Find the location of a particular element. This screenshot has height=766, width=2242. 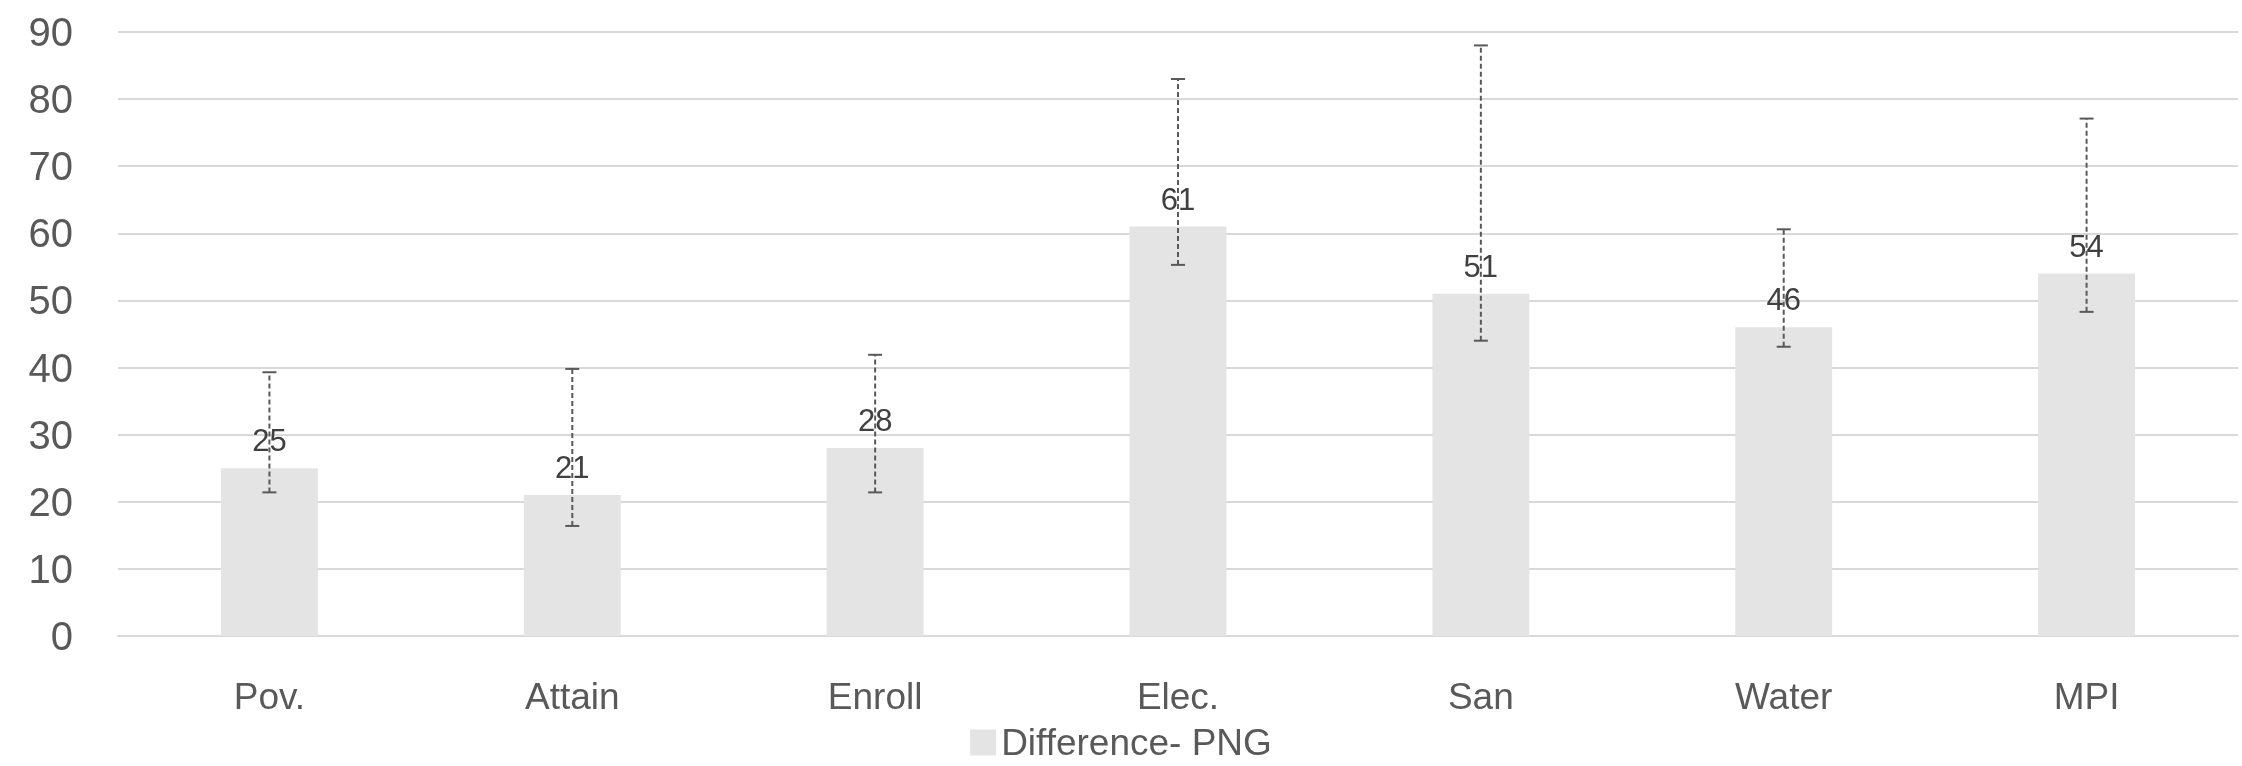

data-label: 54 is located at coordinates (2086, 246).